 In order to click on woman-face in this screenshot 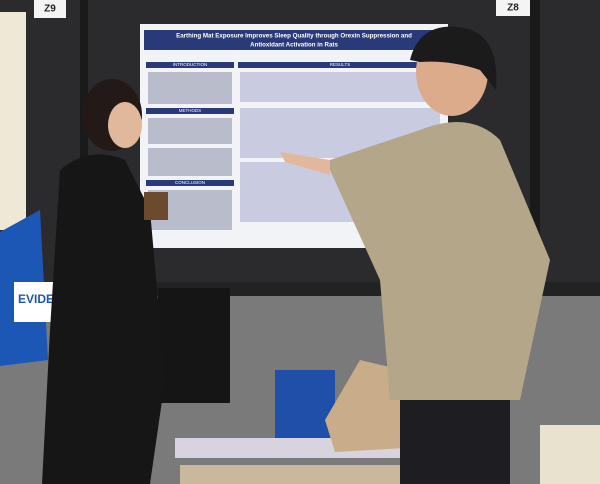, I will do `click(125, 125)`.